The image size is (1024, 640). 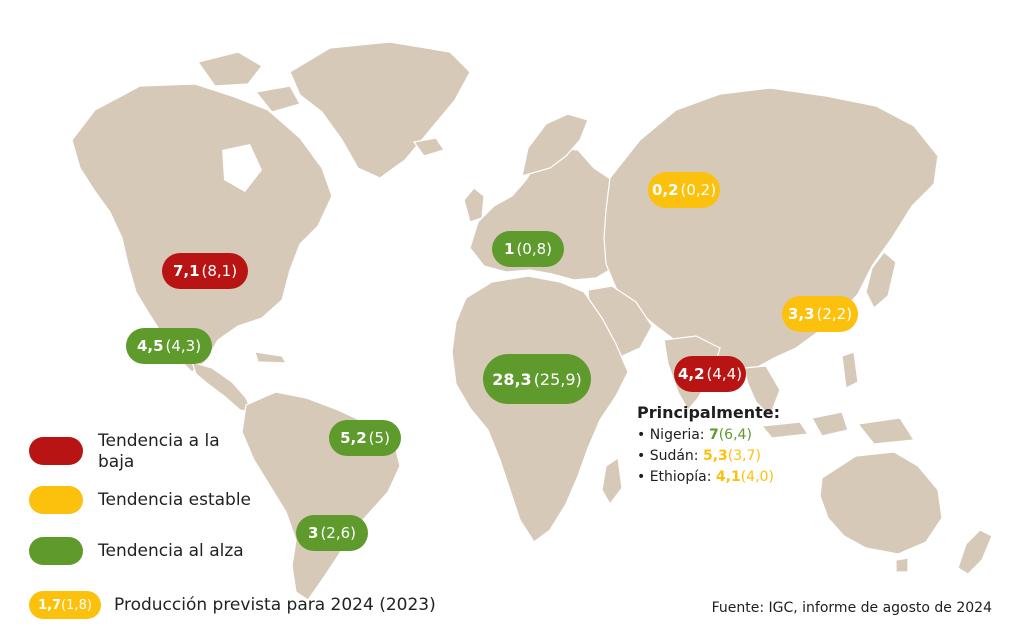 What do you see at coordinates (724, 374) in the screenshot?
I see `india-previous: (4,4)` at bounding box center [724, 374].